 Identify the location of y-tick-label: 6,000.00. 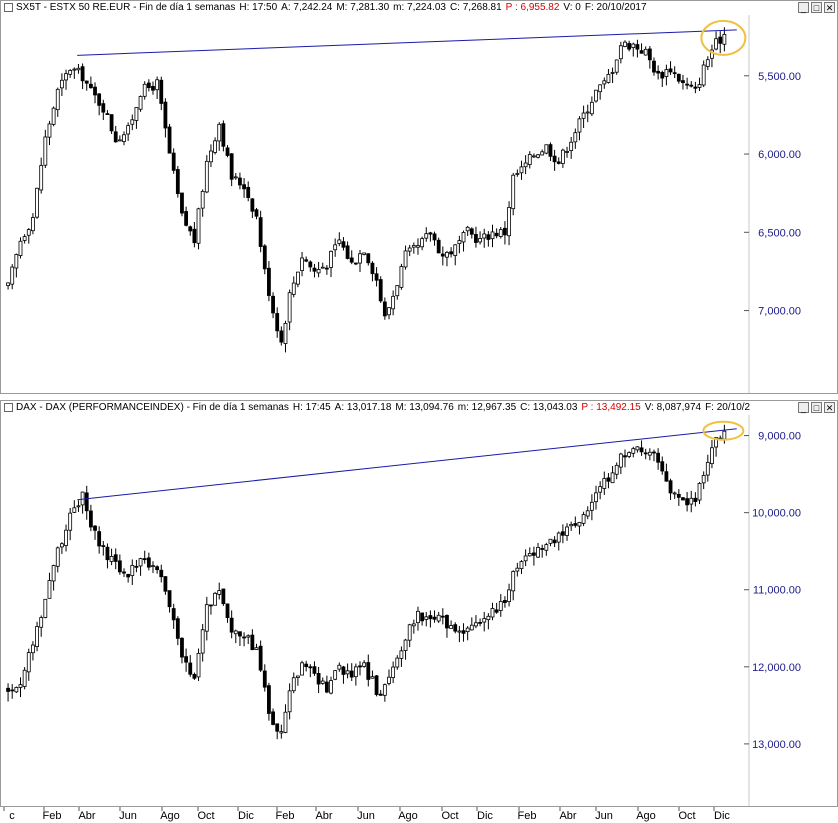
(779, 155).